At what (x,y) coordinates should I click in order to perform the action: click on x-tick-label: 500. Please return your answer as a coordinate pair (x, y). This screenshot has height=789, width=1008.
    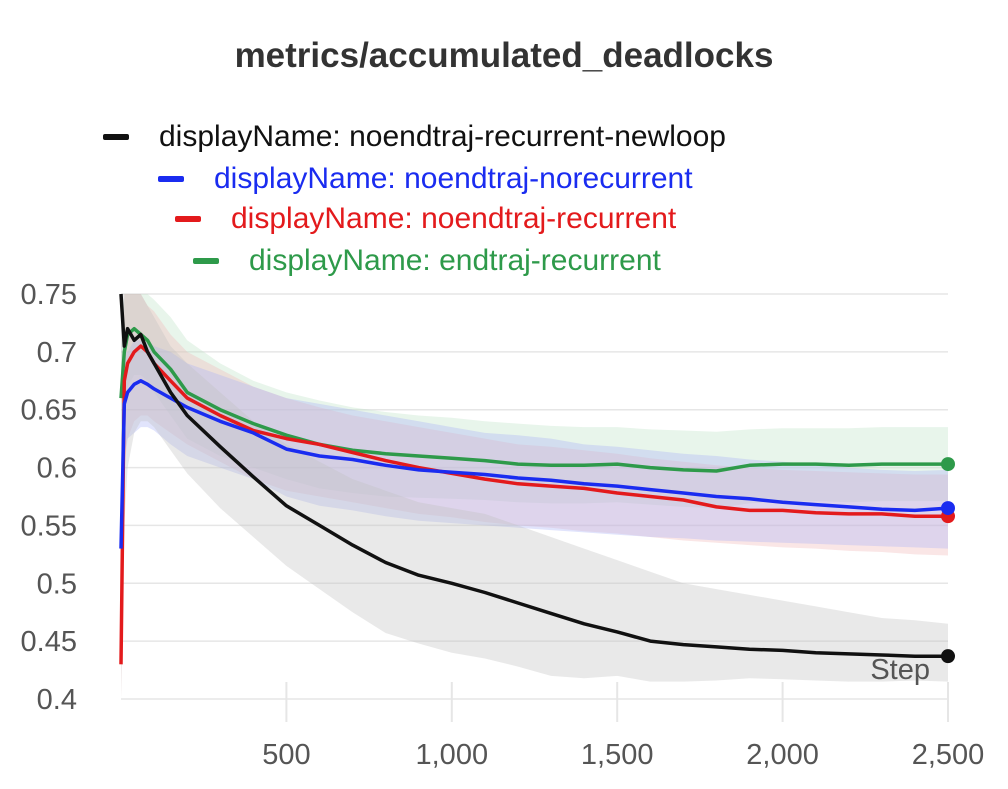
    Looking at the image, I should click on (286, 755).